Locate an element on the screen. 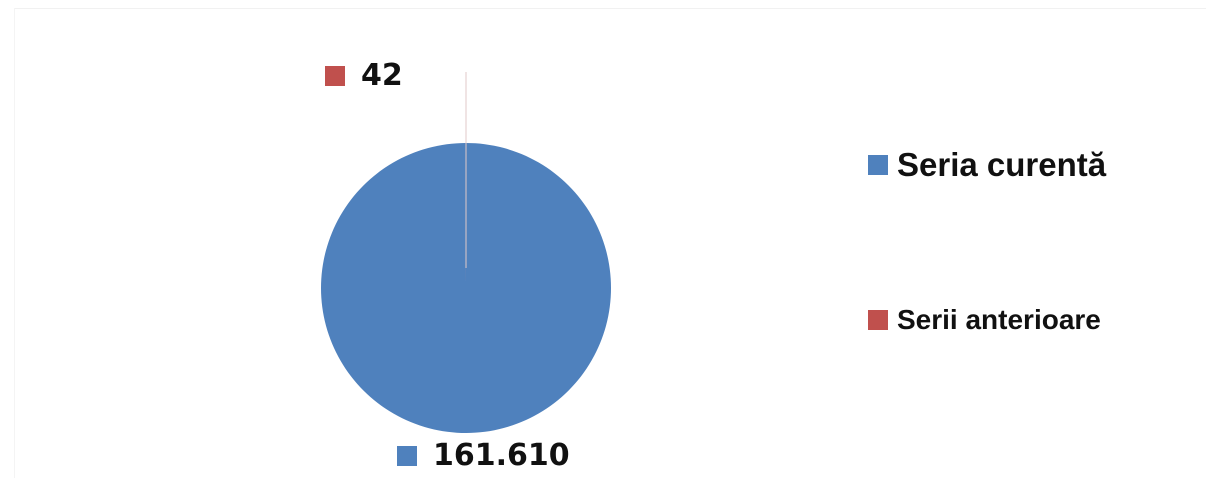 The width and height of the screenshot is (1215, 486). legend-swatch-seria-curenta is located at coordinates (878, 164).